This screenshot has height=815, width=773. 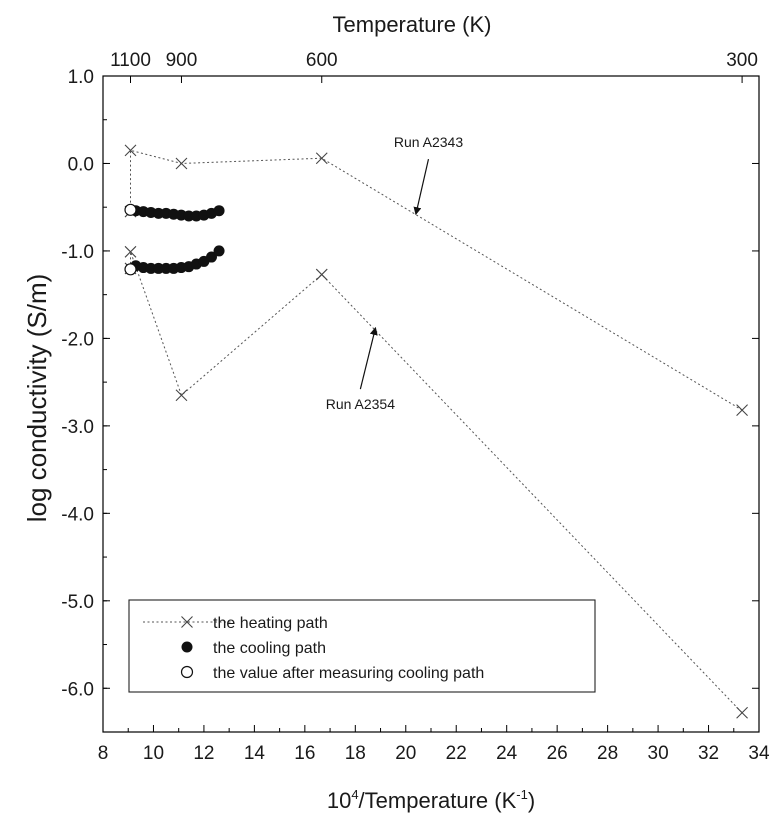 What do you see at coordinates (348, 673) in the screenshot?
I see `legend-label: the value after measuring cooling path` at bounding box center [348, 673].